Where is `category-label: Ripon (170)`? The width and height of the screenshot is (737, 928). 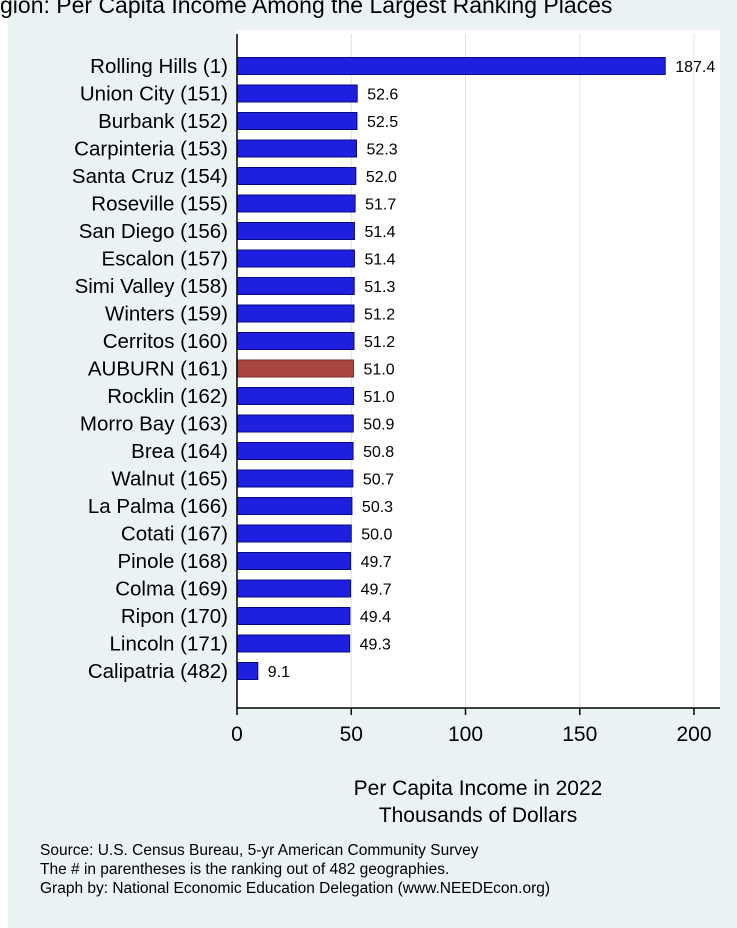 category-label: Ripon (170) is located at coordinates (174, 616).